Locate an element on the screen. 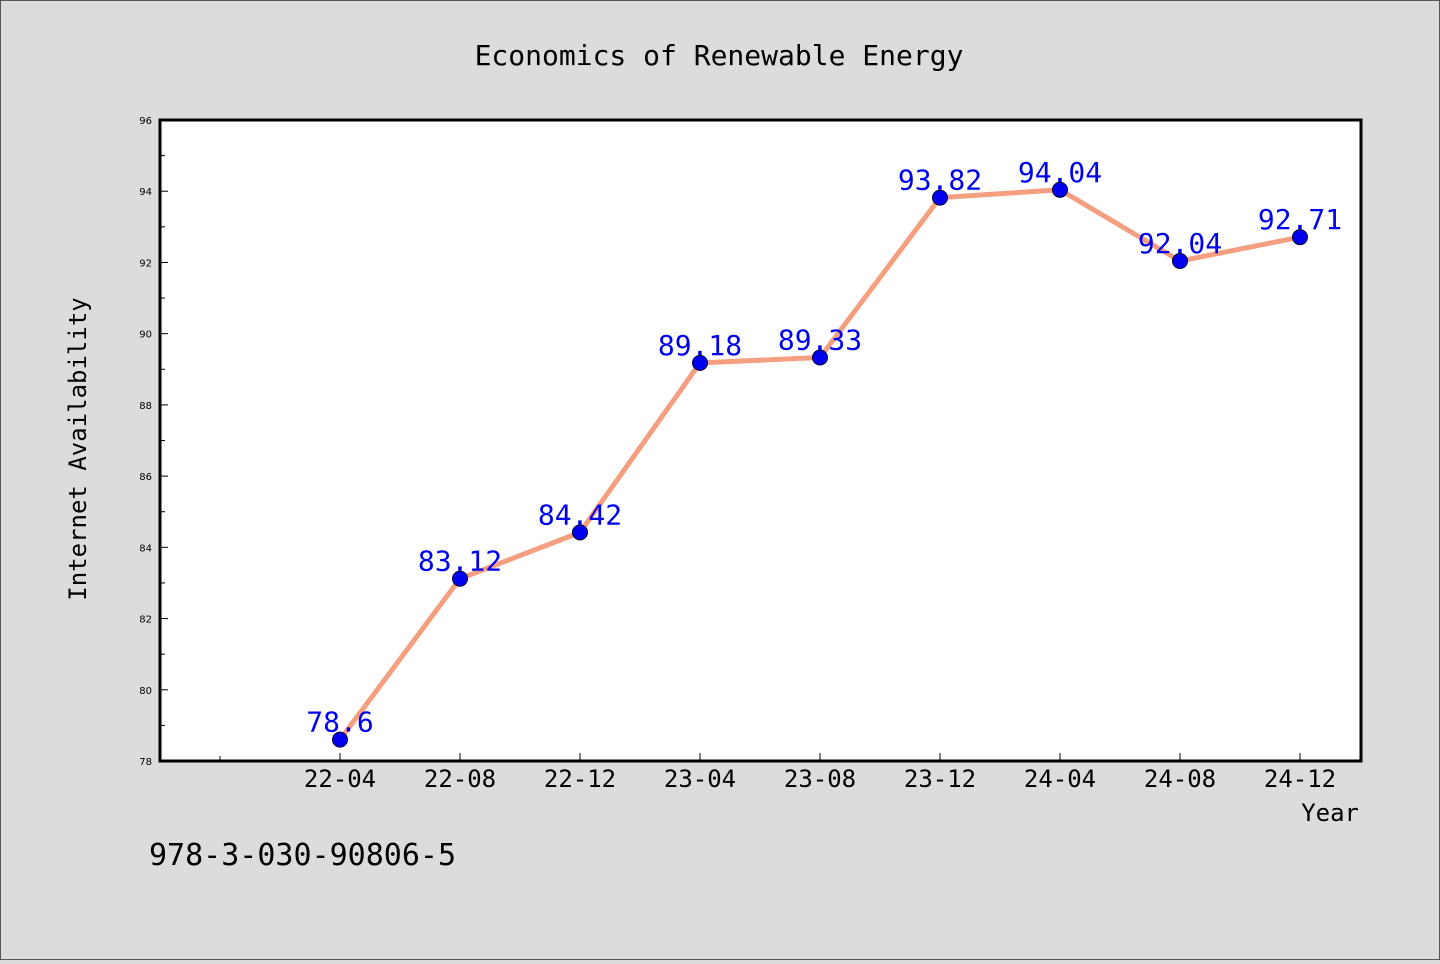 The image size is (1440, 964). x-tick-label: 22-12 is located at coordinates (580, 779).